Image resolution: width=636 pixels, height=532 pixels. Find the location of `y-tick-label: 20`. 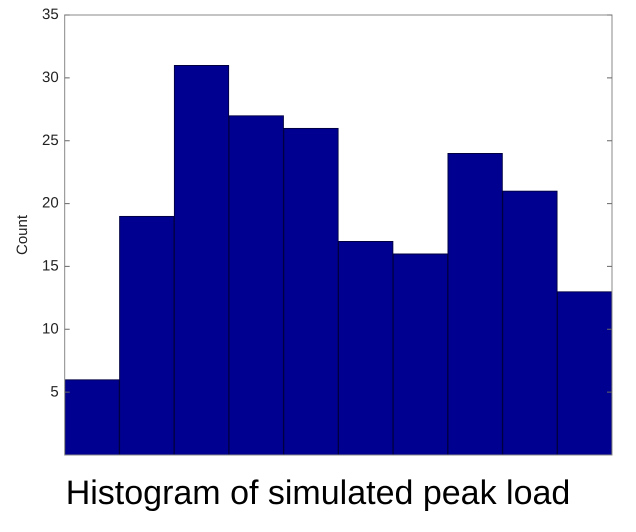

y-tick-label: 20 is located at coordinates (50, 203).